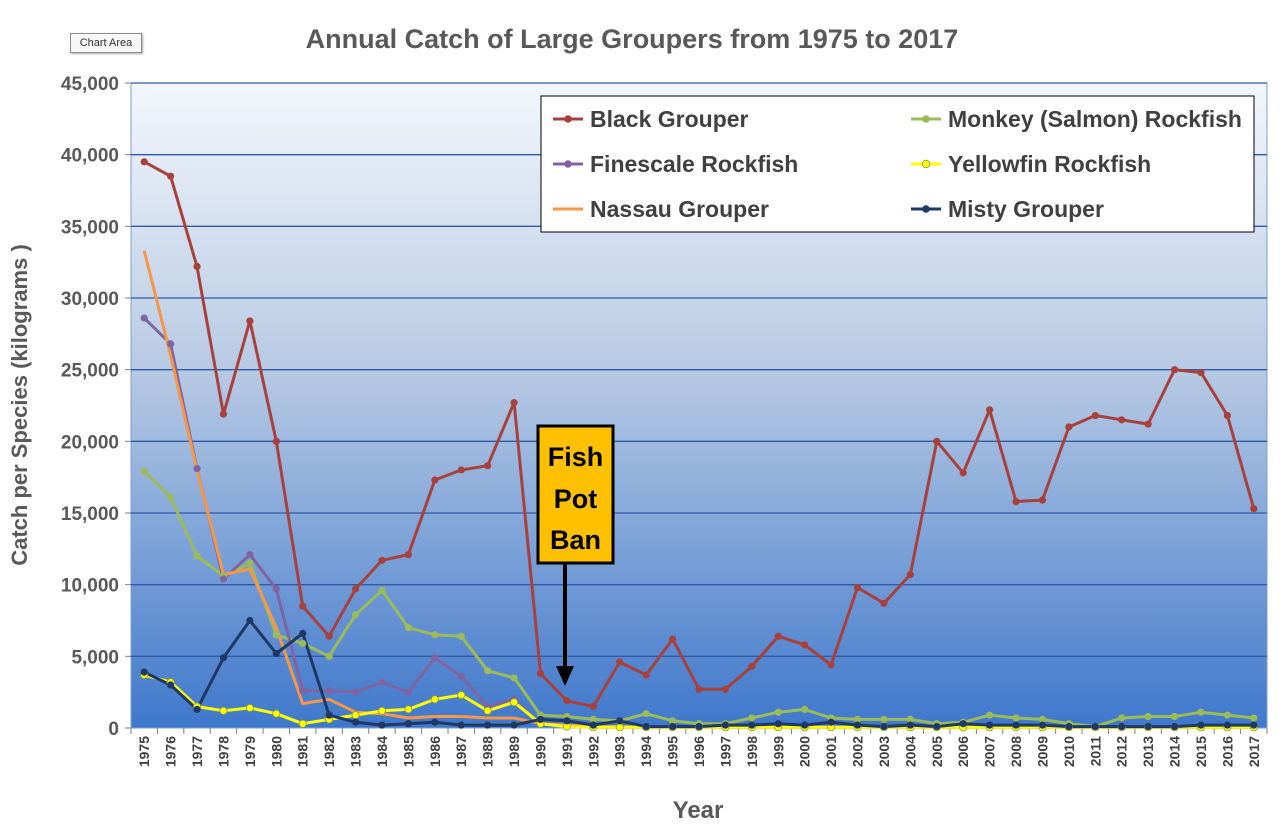 Image resolution: width=1280 pixels, height=832 pixels. What do you see at coordinates (90, 227) in the screenshot?
I see `y-tick-label: 35,000` at bounding box center [90, 227].